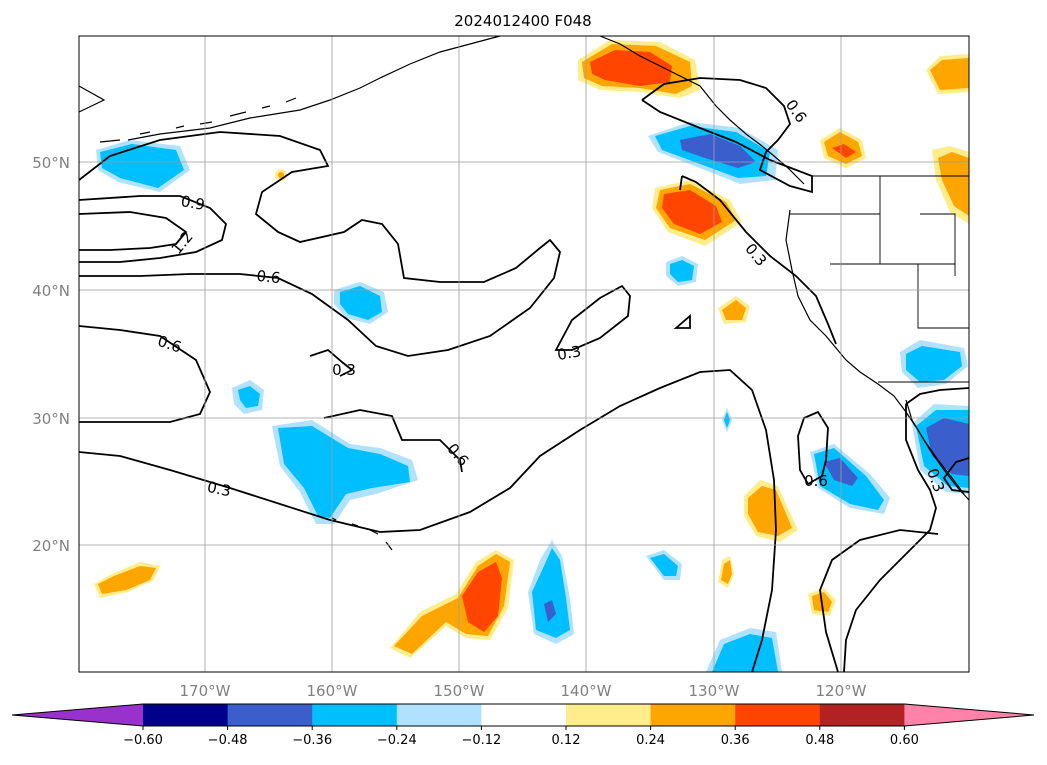 This screenshot has height=765, width=1047. Describe the element at coordinates (312, 740) in the screenshot. I see `colorbar-tick-label: −0.36` at that location.